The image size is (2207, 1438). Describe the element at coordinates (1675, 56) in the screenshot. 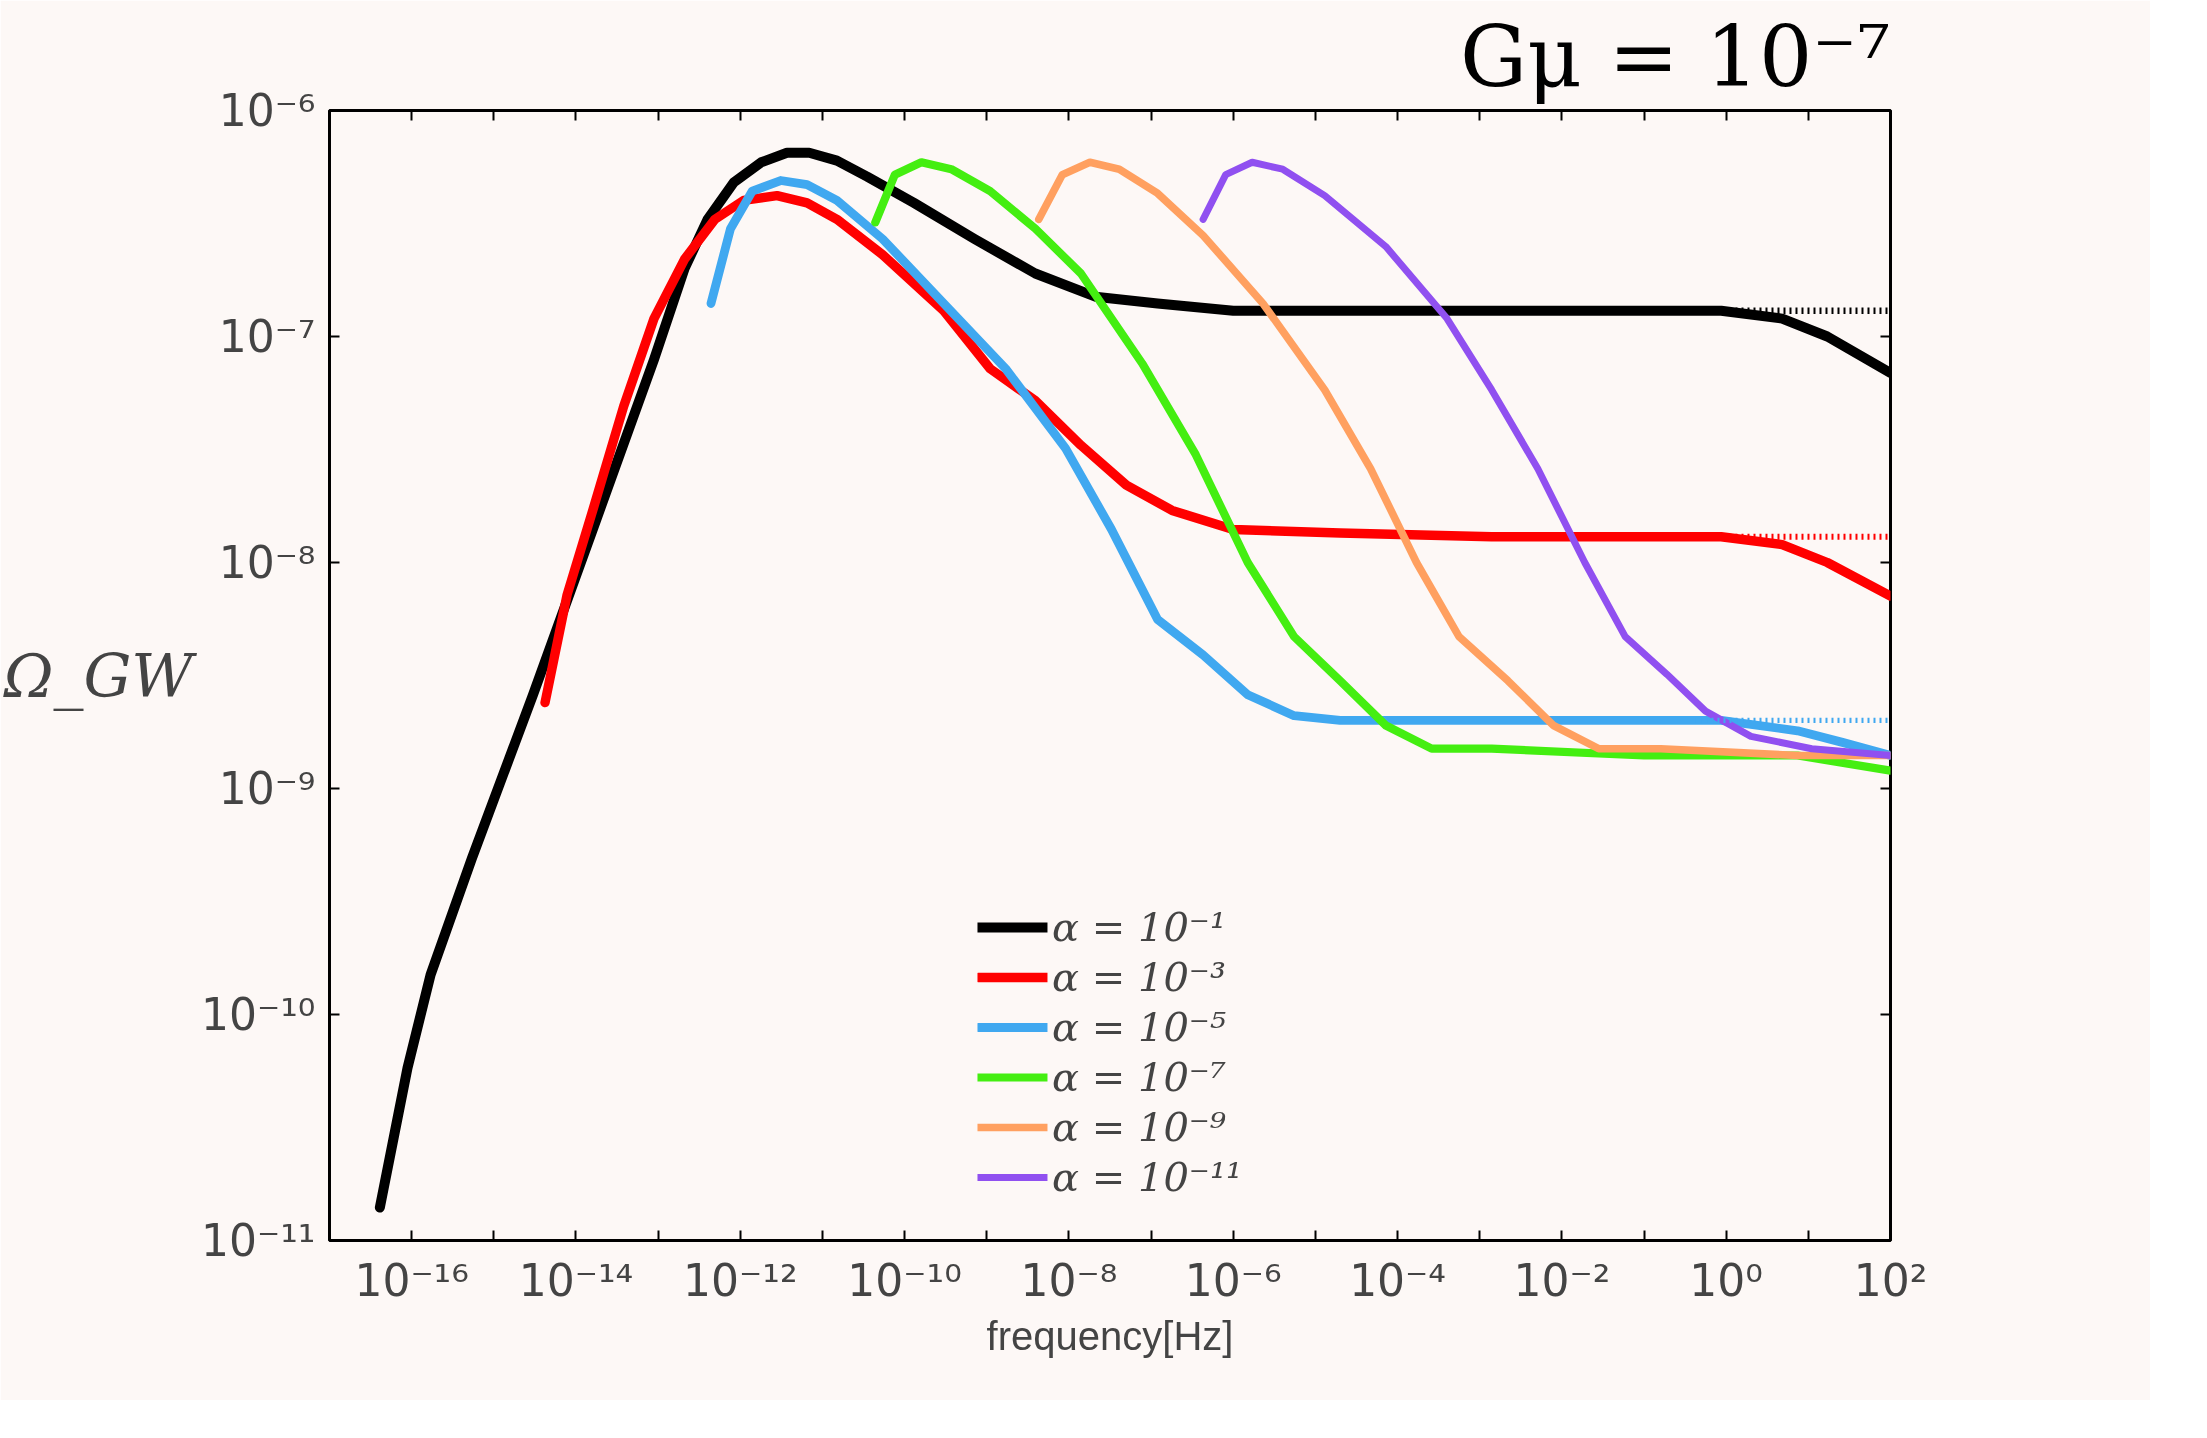

I see `chart-title: Gμ = 10⁻⁷` at that location.